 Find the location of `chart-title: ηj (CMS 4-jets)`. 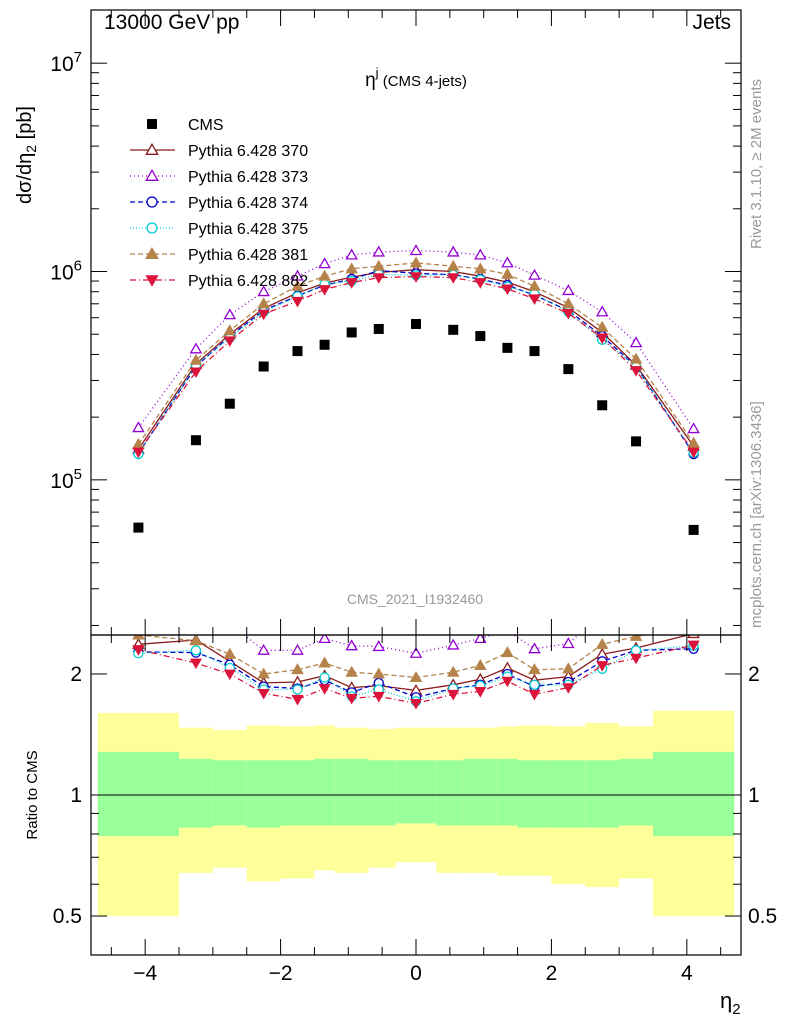

chart-title: ηj (CMS 4-jets) is located at coordinates (416, 78).